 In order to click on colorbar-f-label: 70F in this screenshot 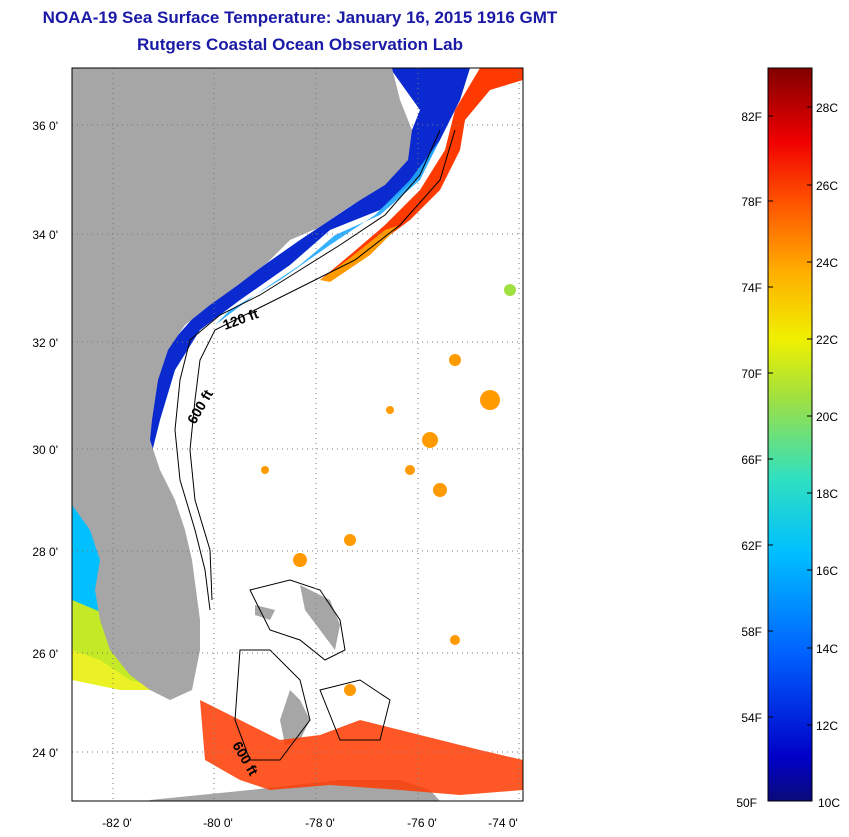, I will do `click(751, 374)`.